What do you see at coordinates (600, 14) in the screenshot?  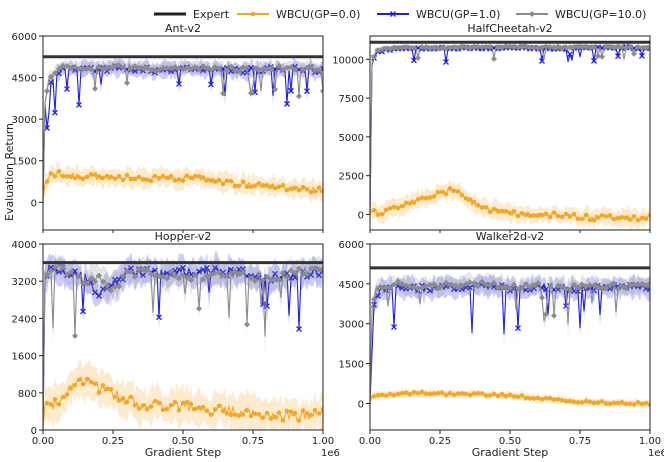 I see `legend-label-gp10: WBCU(GP=10.0)` at bounding box center [600, 14].